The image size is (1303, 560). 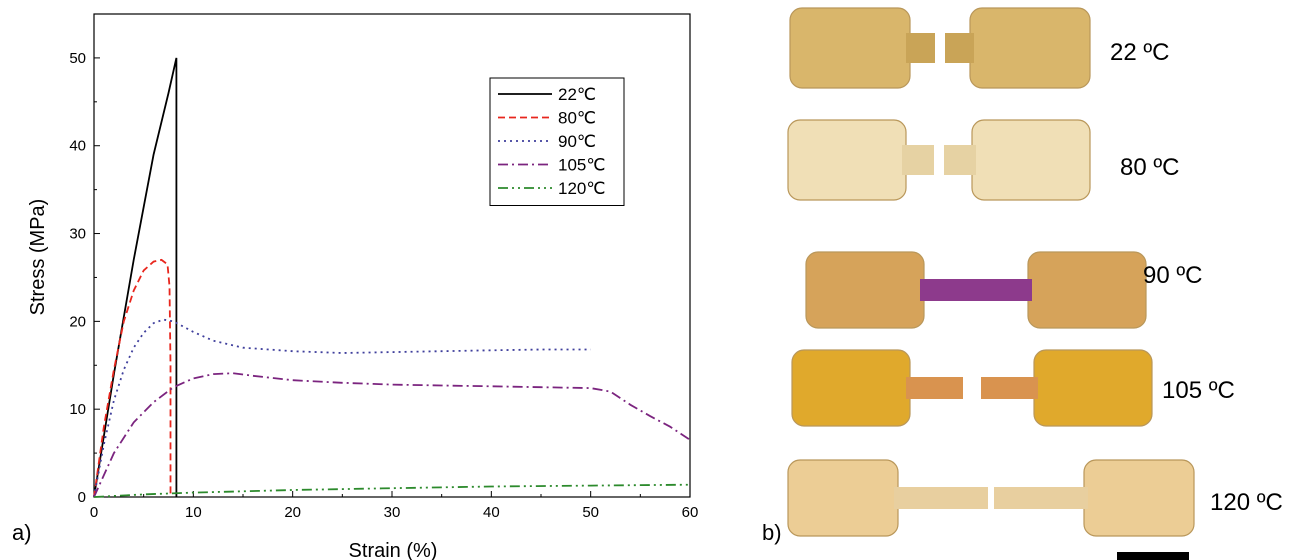 I want to click on specimen: 105 ºC, so click(x=1013, y=388).